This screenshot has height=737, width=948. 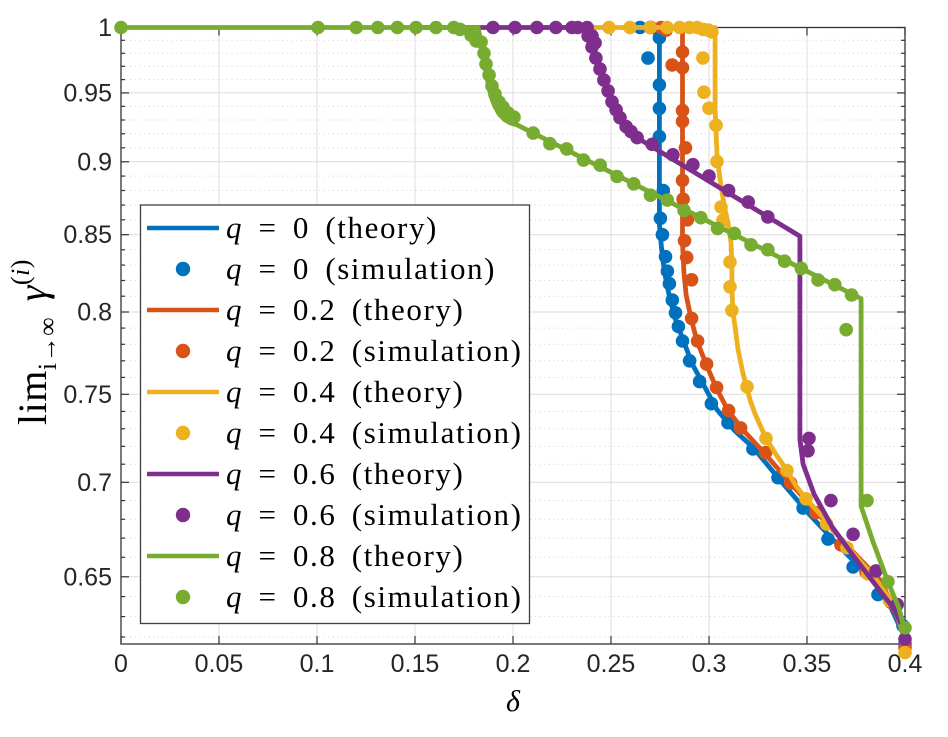 I want to click on svg-text: 0.7, so click(x=94, y=483).